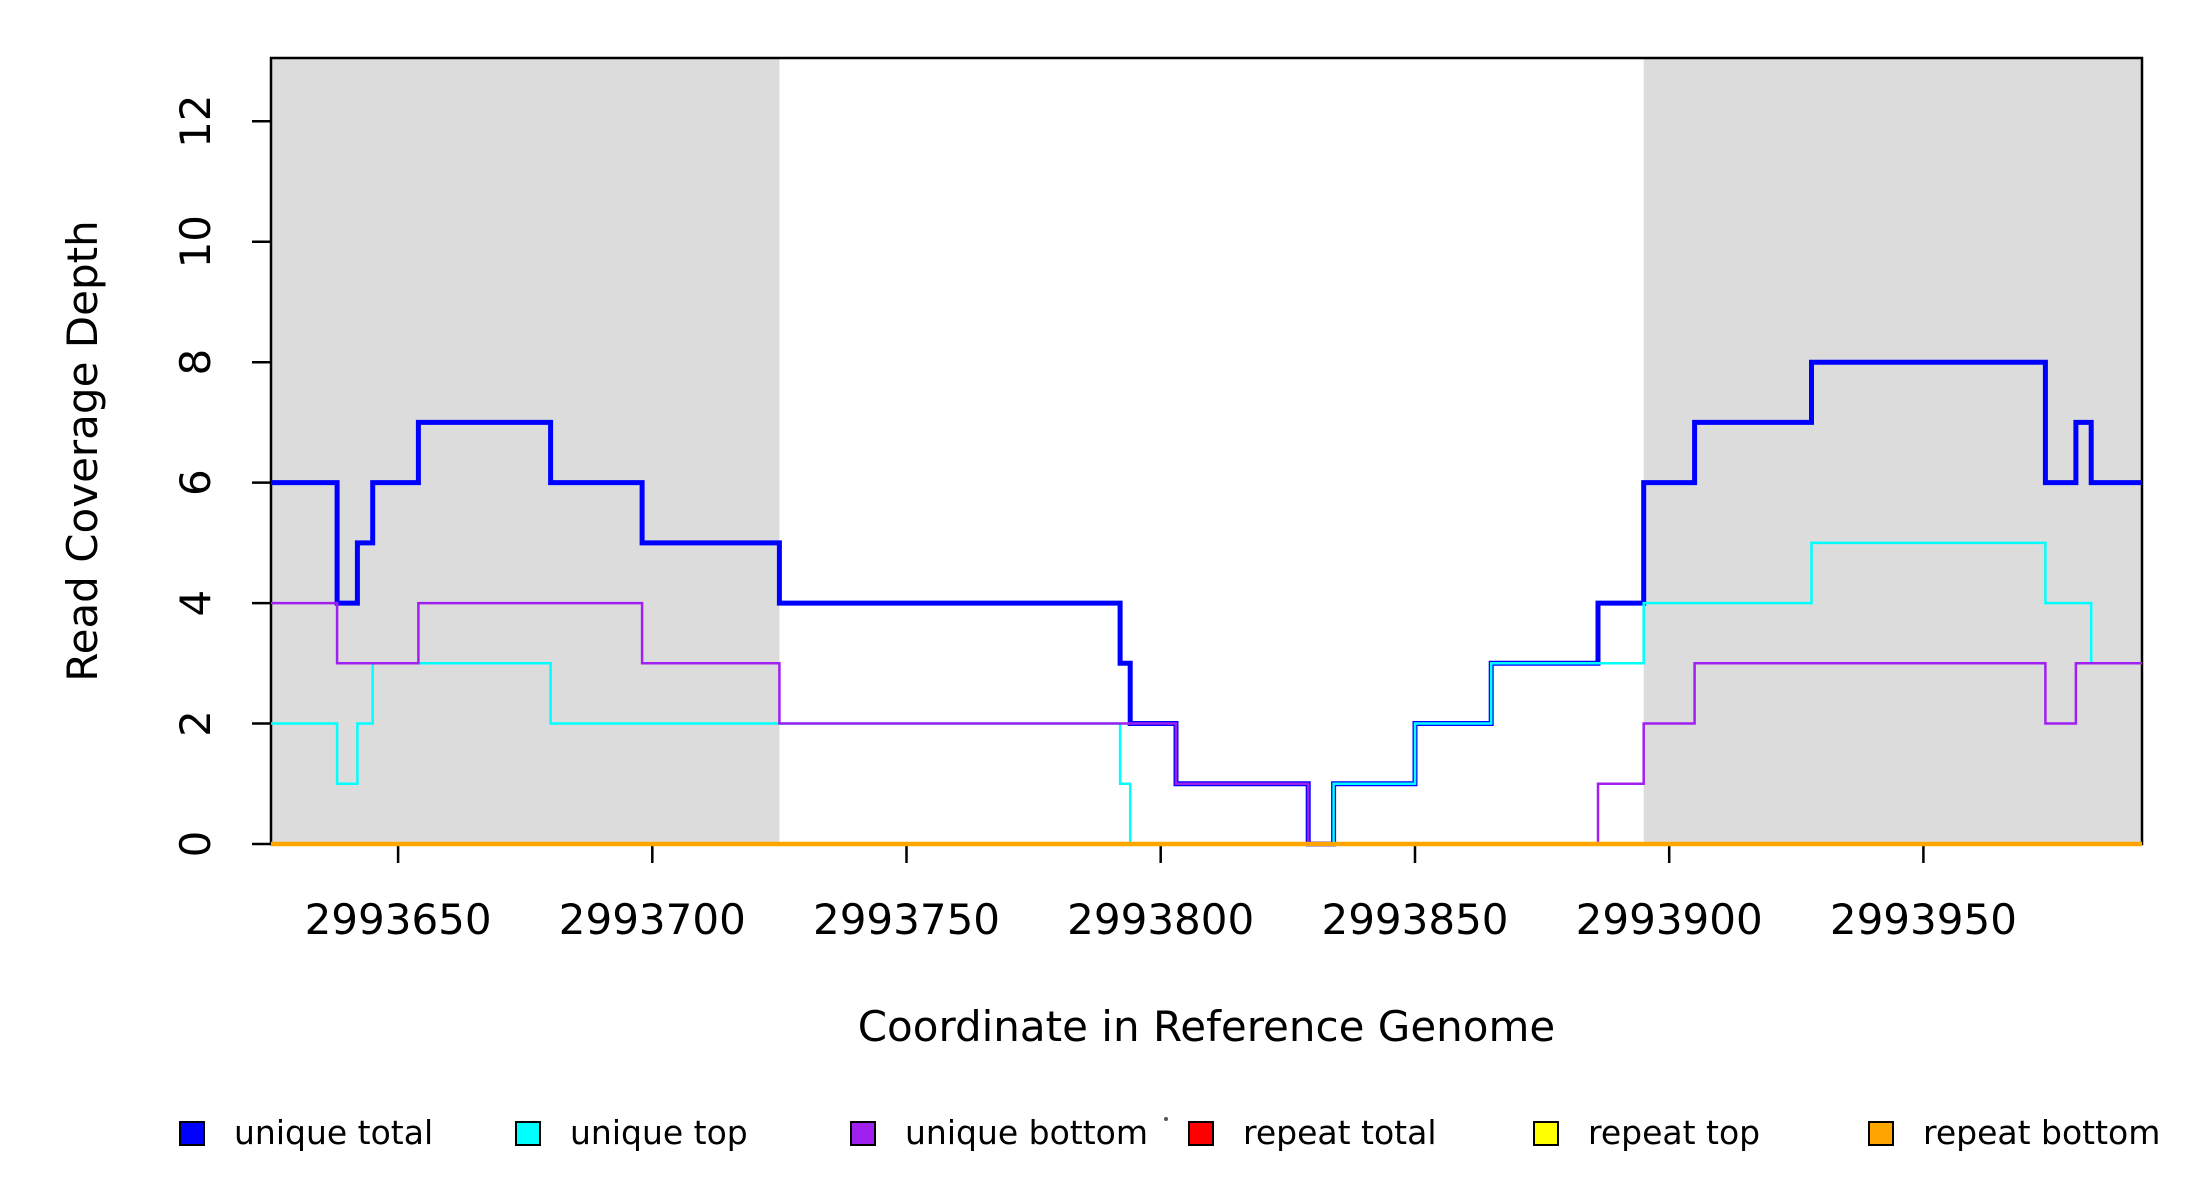 The width and height of the screenshot is (2200, 1200). What do you see at coordinates (195, 120) in the screenshot?
I see `y-tick-label: 12` at bounding box center [195, 120].